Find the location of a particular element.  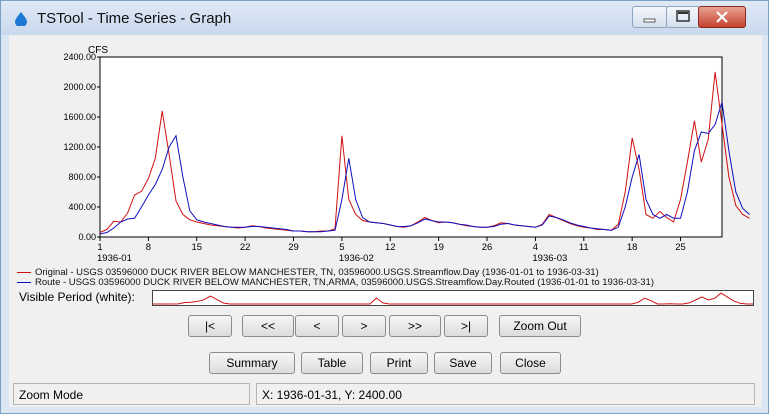

close-button: Close is located at coordinates (530, 363).